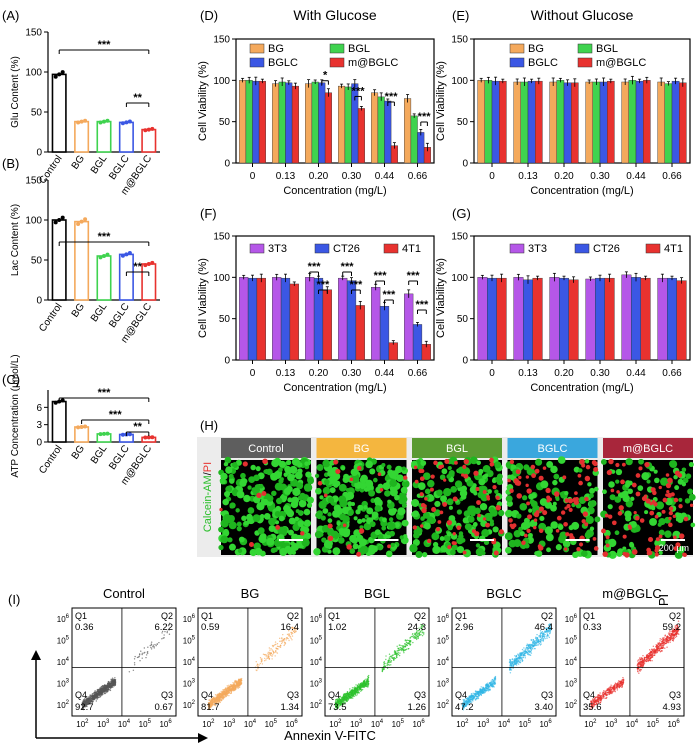 Image resolution: width=700 pixels, height=756 pixels. I want to click on scale-label: 200 µm, so click(674, 548).